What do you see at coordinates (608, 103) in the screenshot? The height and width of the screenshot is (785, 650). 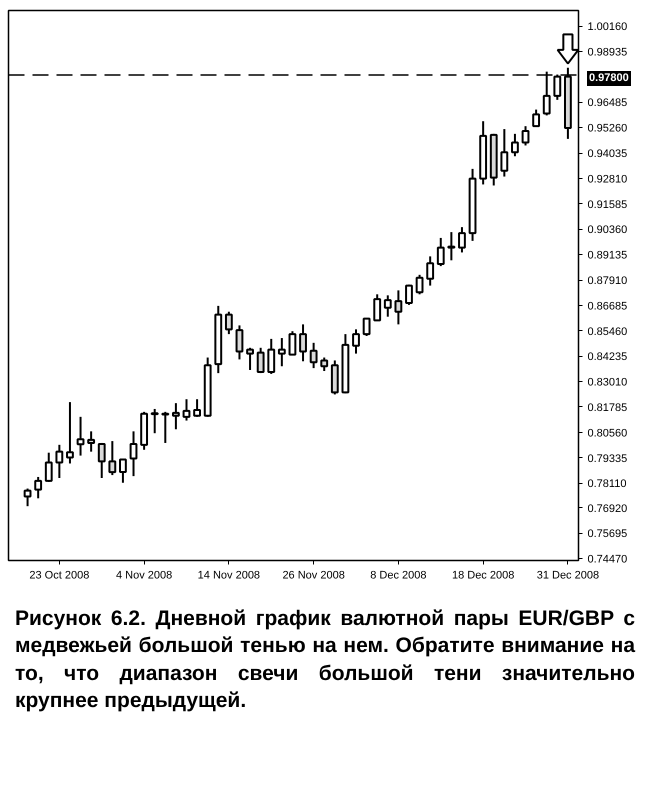 I see `y-tick-label: 0.96485` at bounding box center [608, 103].